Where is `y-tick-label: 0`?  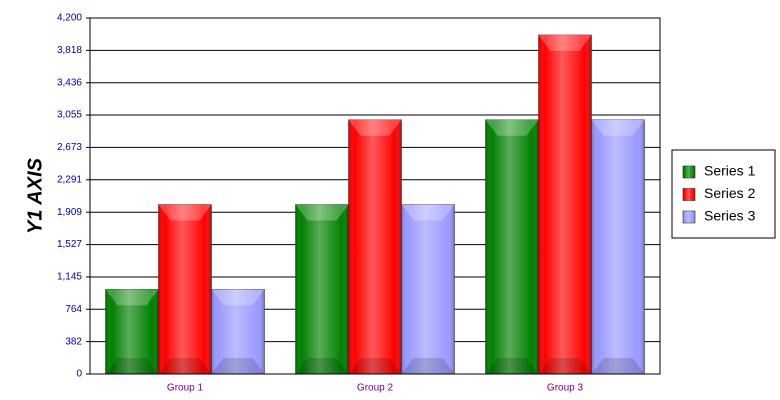
y-tick-label: 0 is located at coordinates (79, 374).